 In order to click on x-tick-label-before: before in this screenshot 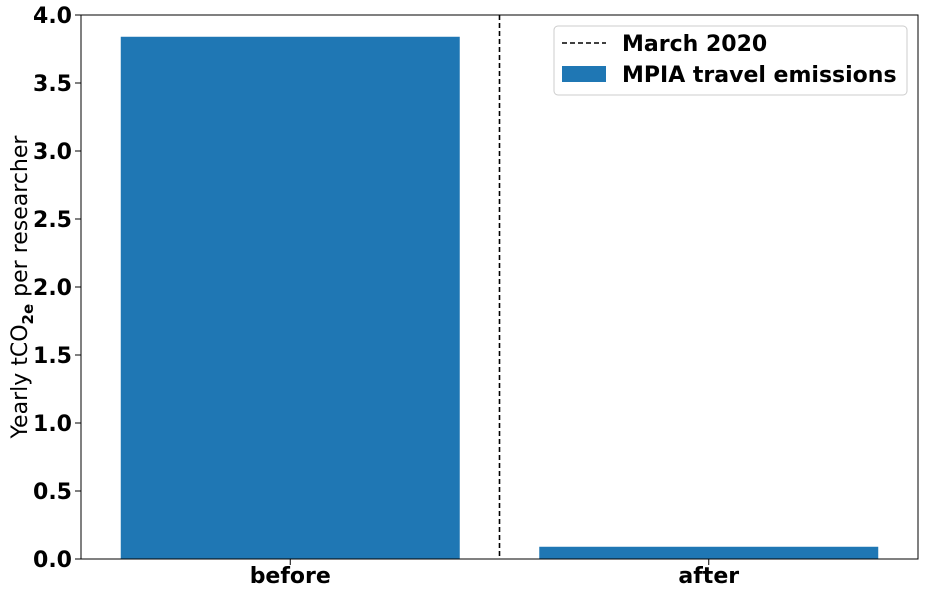, I will do `click(290, 576)`.